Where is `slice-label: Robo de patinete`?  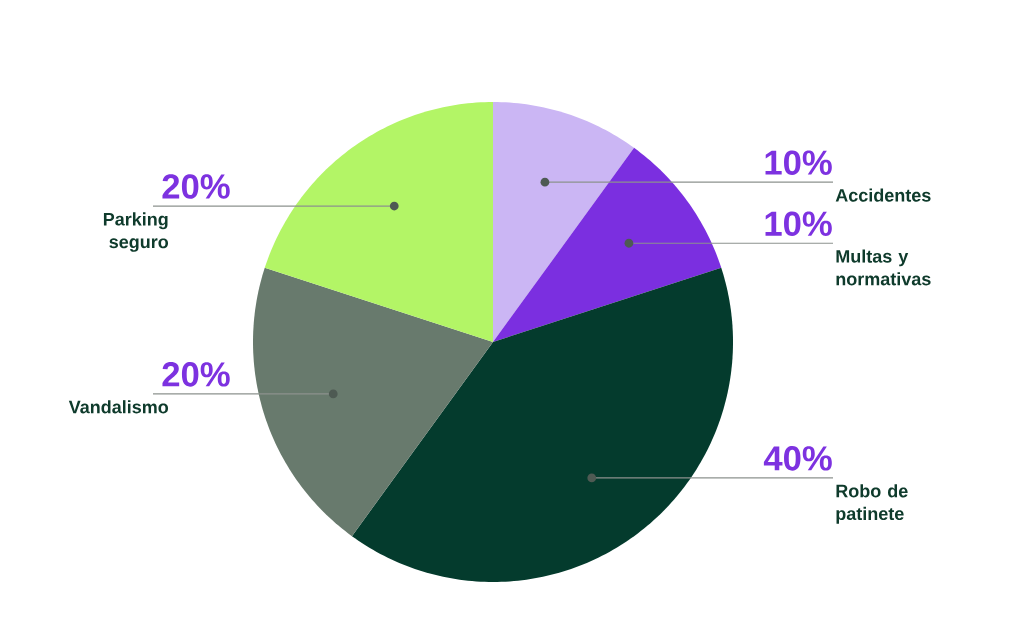 slice-label: Robo de patinete is located at coordinates (872, 504).